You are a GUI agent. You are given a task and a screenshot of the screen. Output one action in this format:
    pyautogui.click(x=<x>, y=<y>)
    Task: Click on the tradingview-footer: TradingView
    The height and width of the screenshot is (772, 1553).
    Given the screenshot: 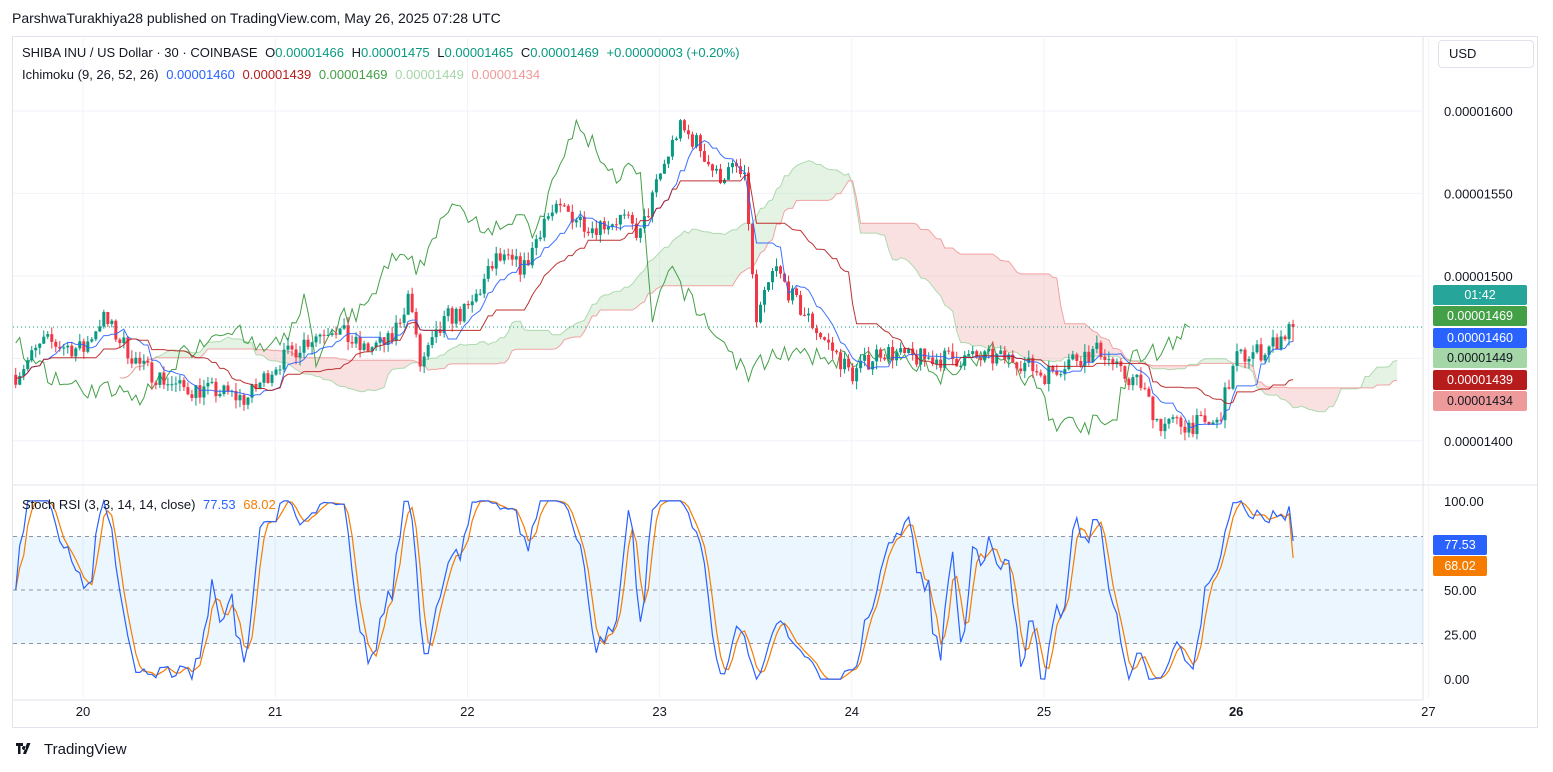 What is the action you would take?
    pyautogui.click(x=69, y=749)
    